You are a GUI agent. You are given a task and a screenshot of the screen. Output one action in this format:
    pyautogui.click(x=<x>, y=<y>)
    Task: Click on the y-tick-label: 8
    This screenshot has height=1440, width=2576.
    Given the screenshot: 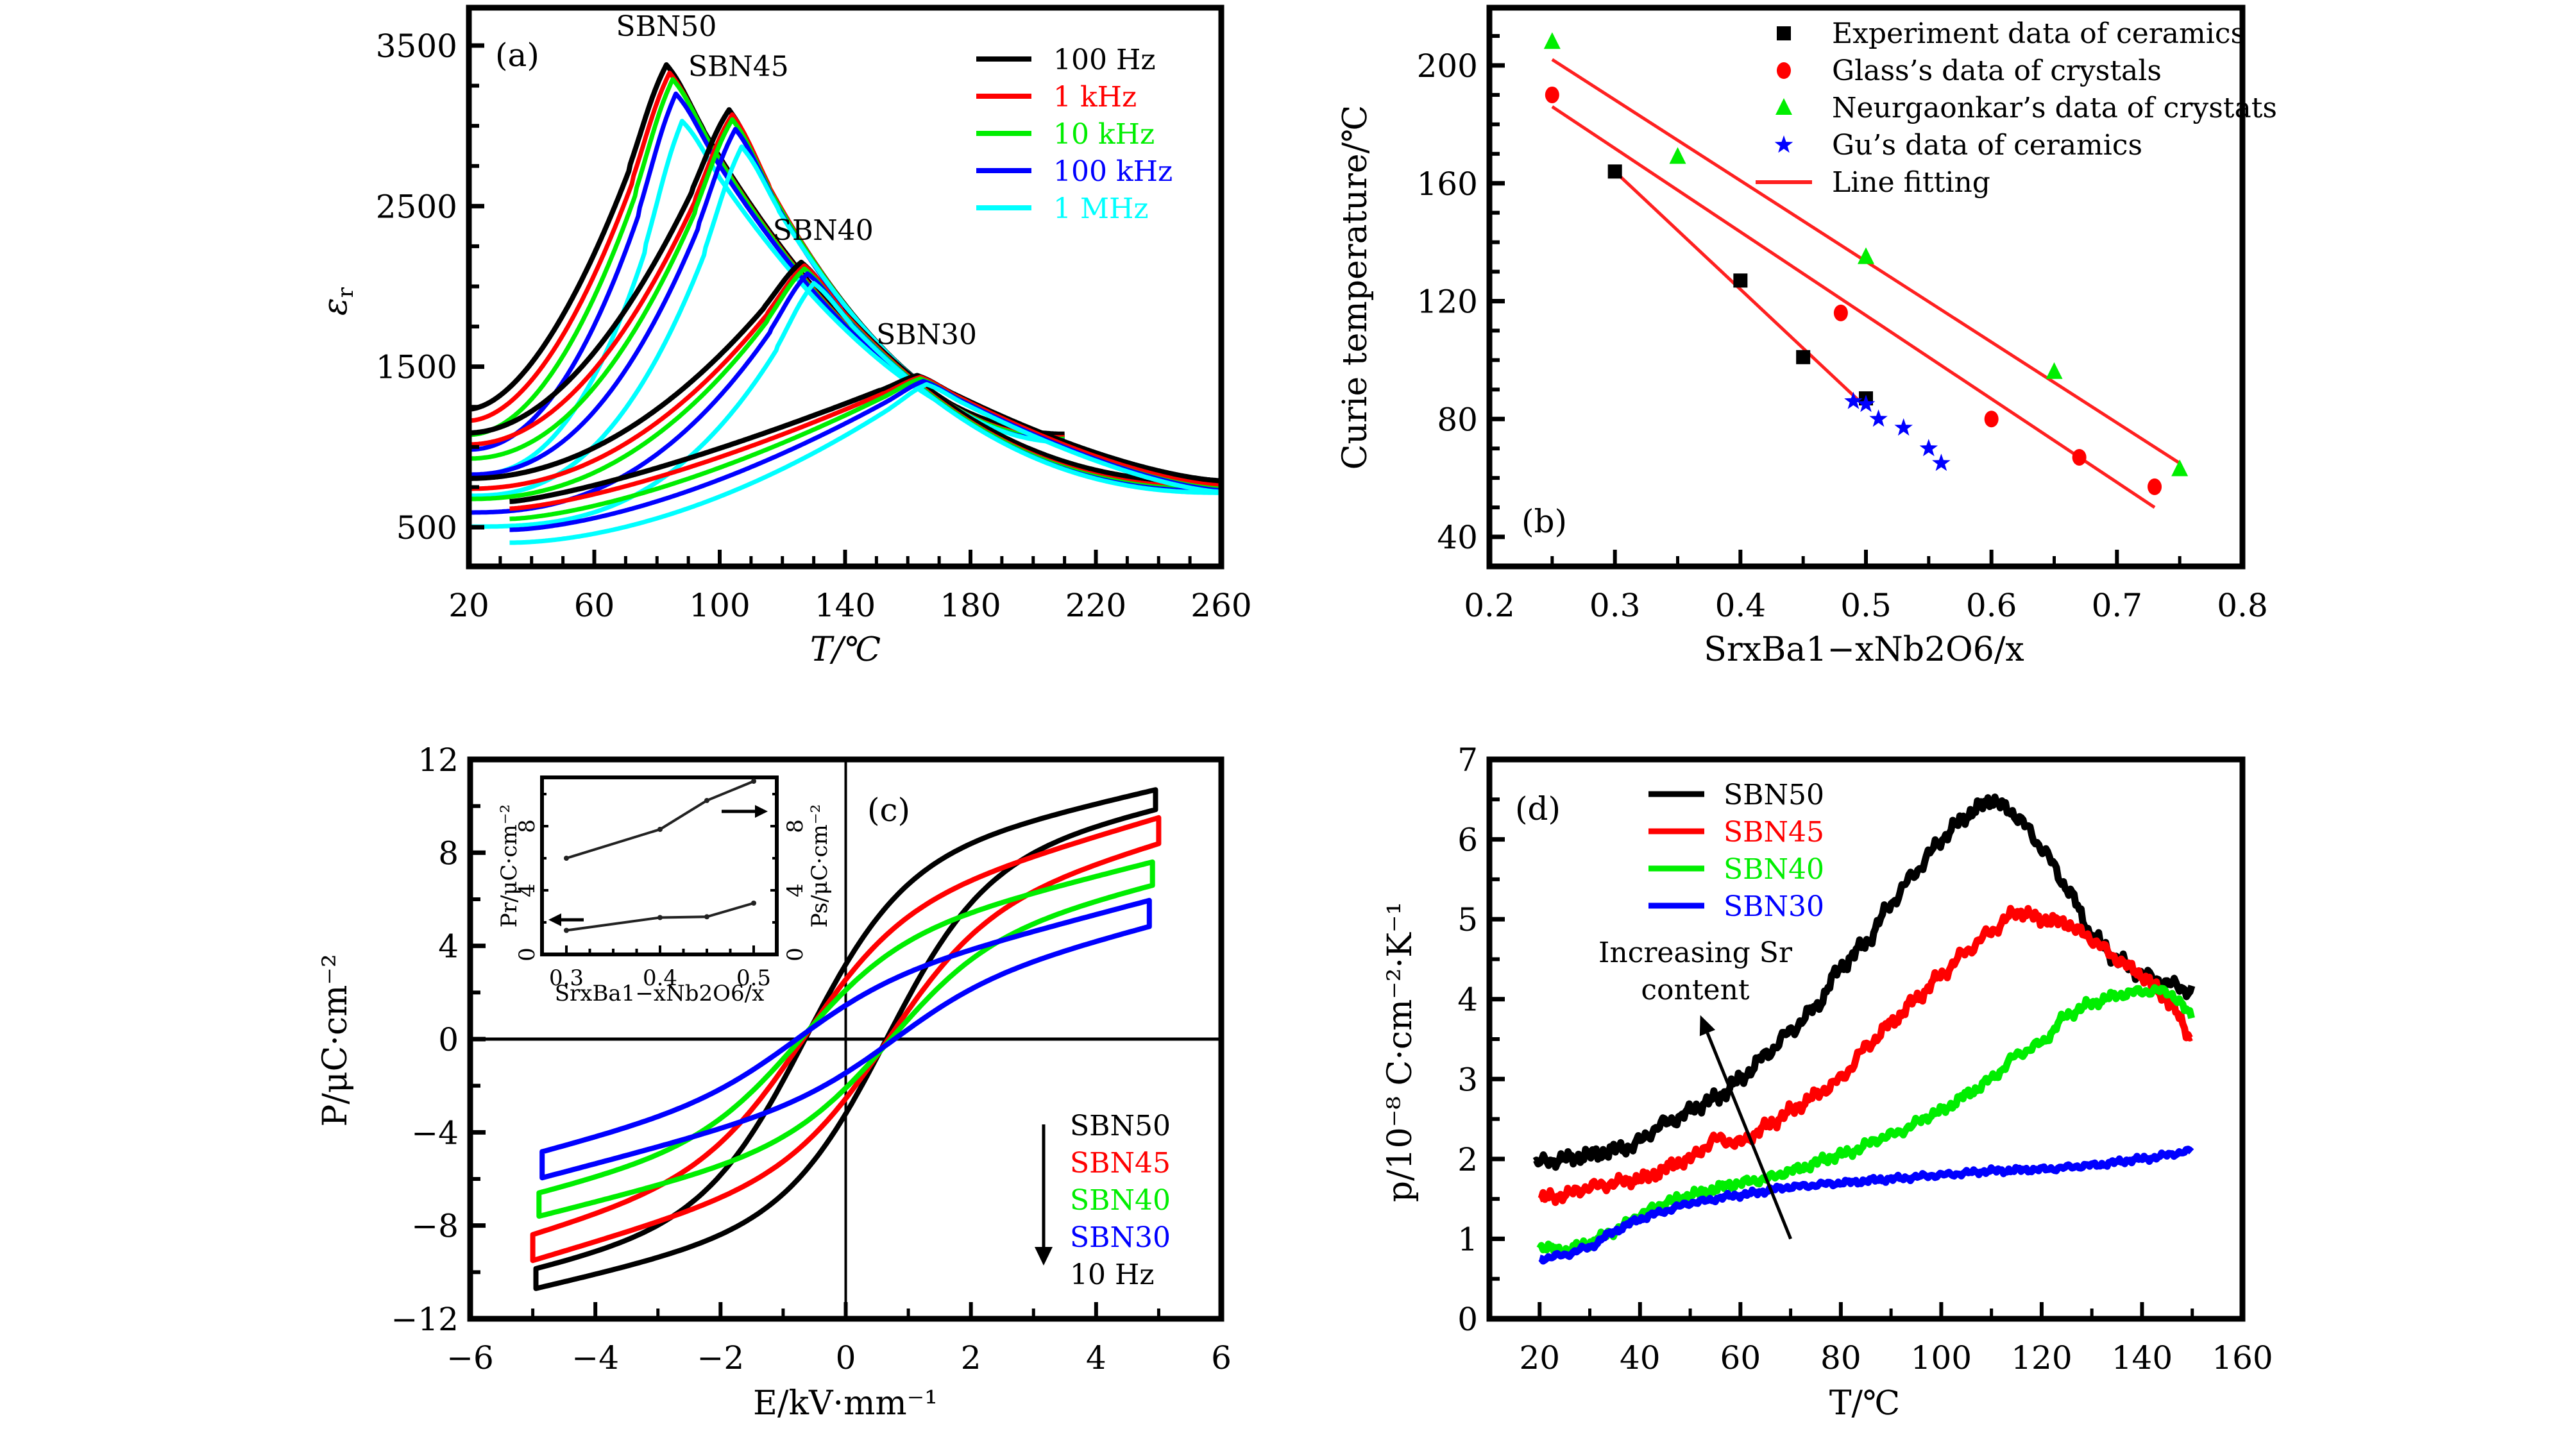 What is the action you would take?
    pyautogui.click(x=448, y=853)
    